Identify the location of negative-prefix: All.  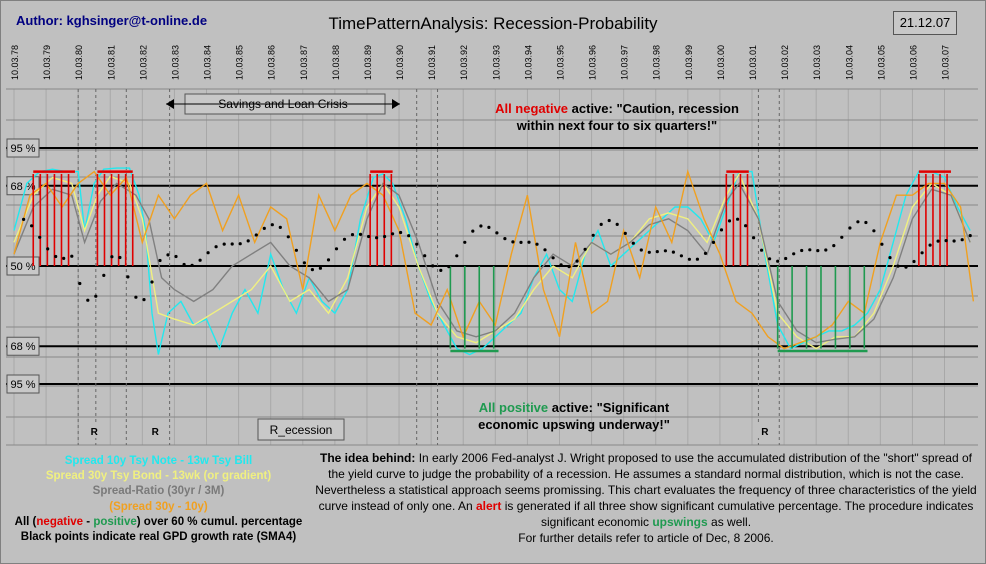
(505, 108).